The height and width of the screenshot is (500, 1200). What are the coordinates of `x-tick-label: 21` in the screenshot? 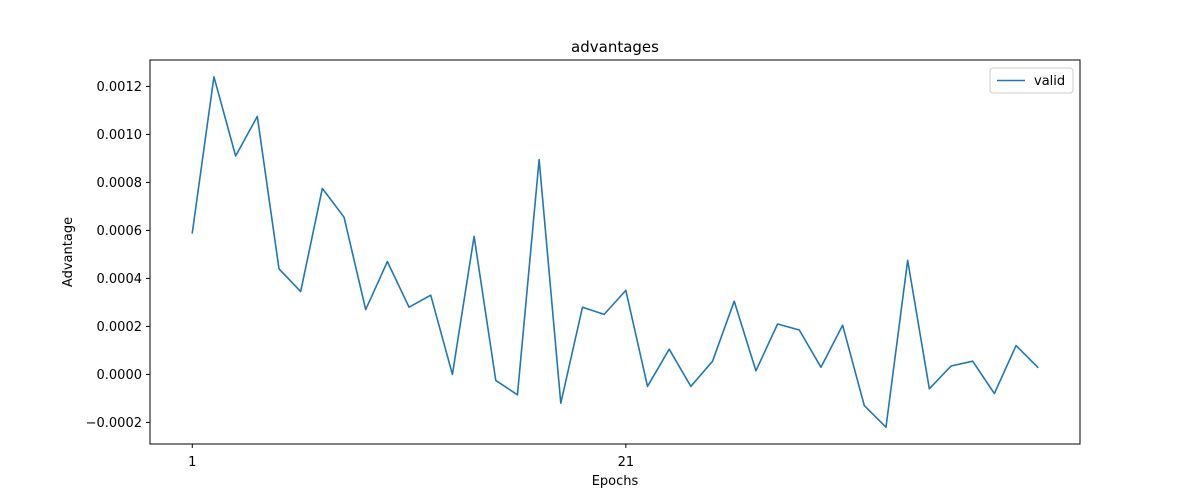 It's located at (626, 462).